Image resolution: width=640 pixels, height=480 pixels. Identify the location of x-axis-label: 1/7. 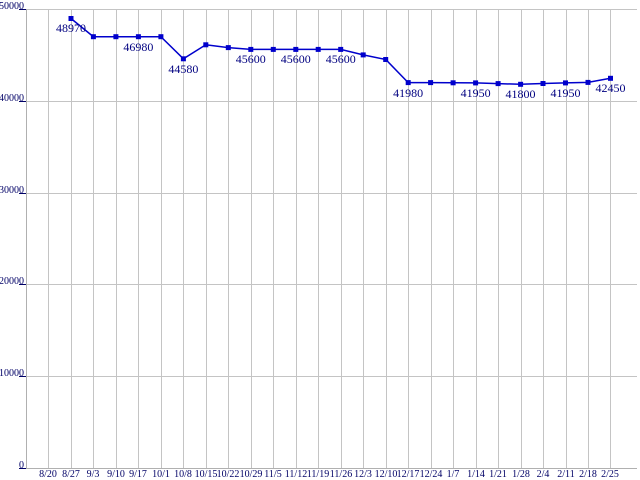
(453, 474).